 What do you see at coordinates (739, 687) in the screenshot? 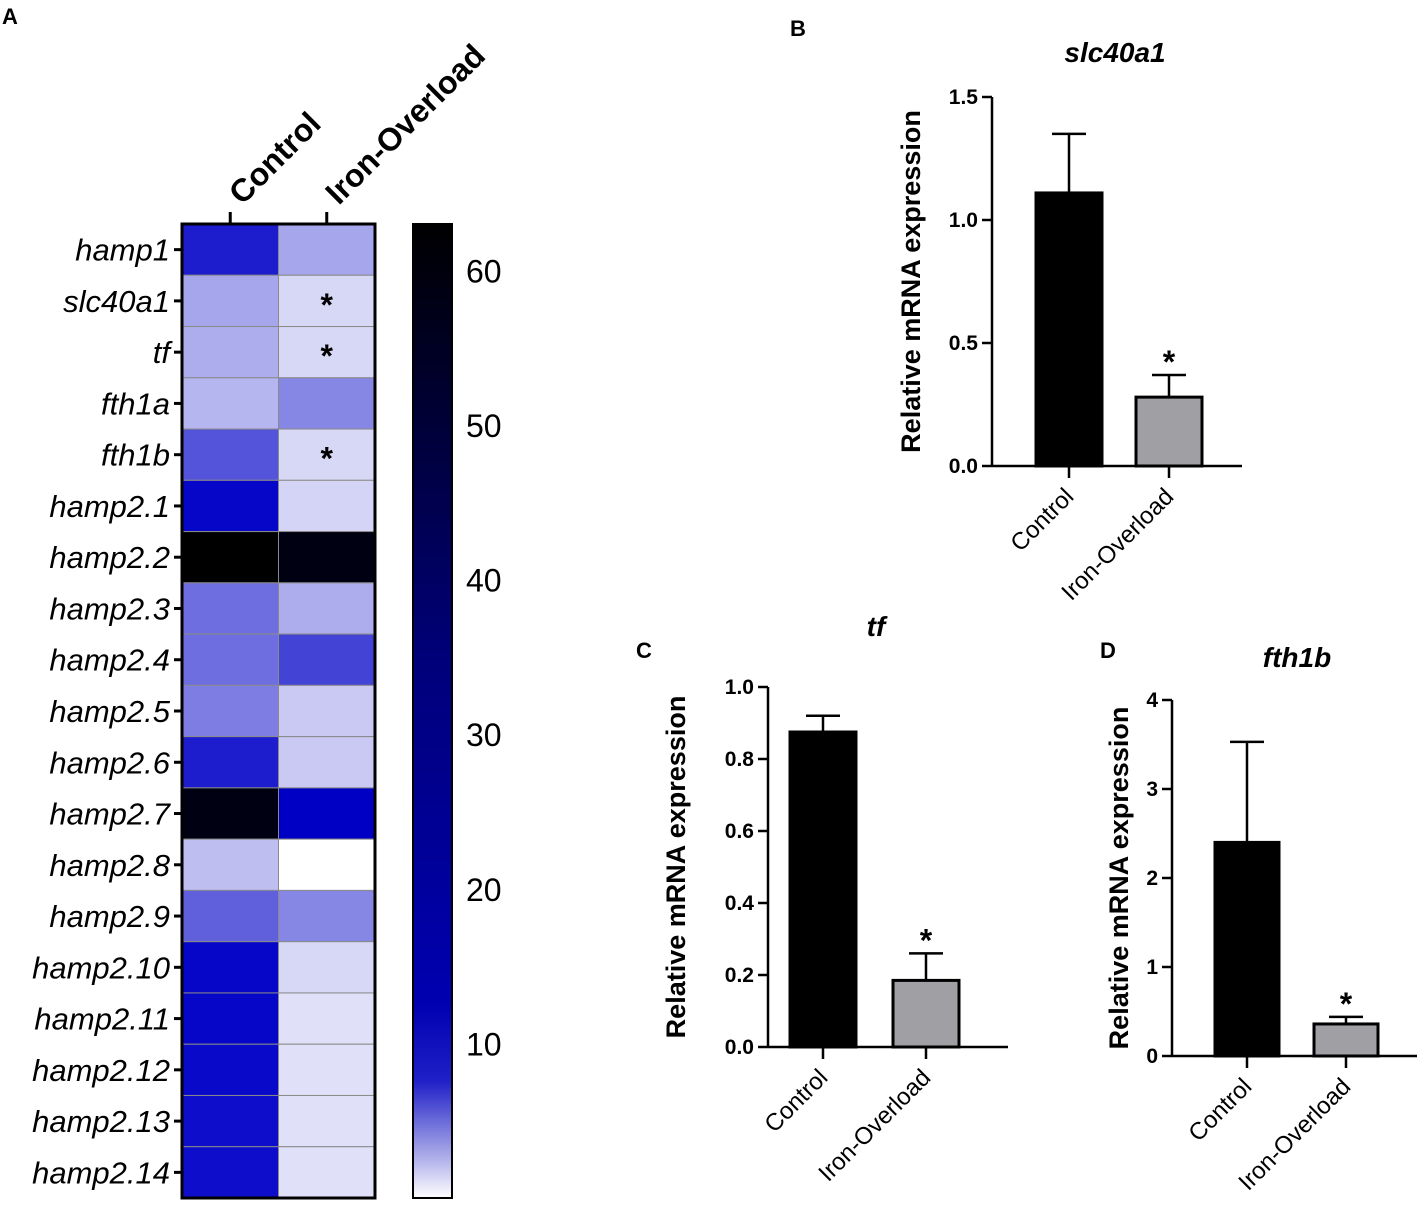
I see `y-tick-label-tf-5: 1.0` at bounding box center [739, 687].